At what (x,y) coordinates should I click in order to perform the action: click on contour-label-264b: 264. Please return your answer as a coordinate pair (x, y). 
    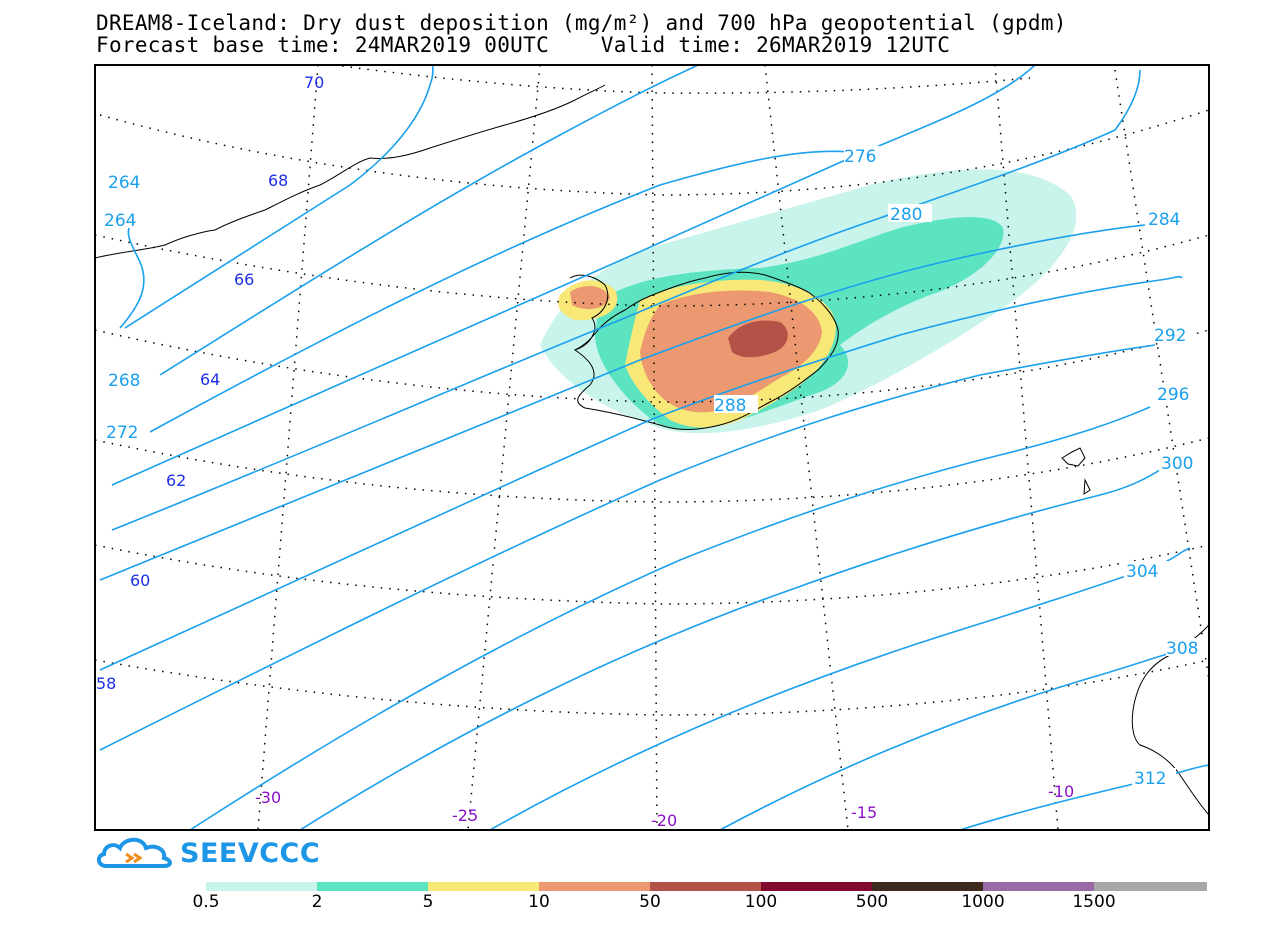
    Looking at the image, I should click on (120, 221).